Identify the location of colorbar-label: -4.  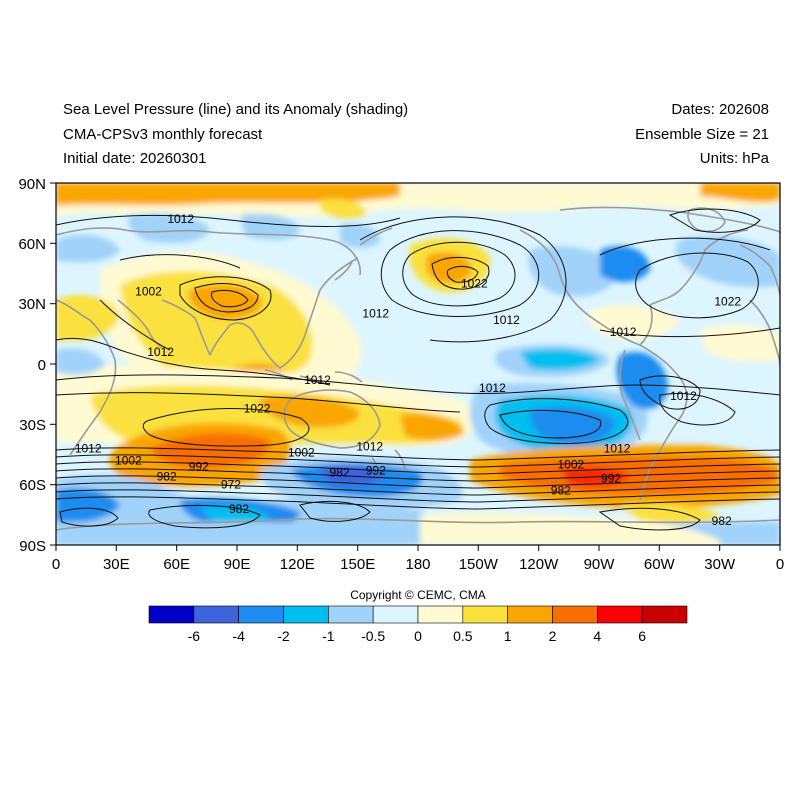
(238, 636).